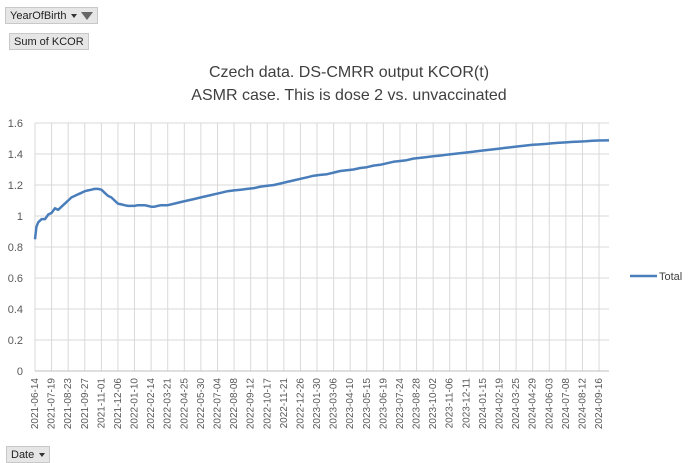  I want to click on sum-of-kcor-label: Sum of KCOR, so click(49, 41).